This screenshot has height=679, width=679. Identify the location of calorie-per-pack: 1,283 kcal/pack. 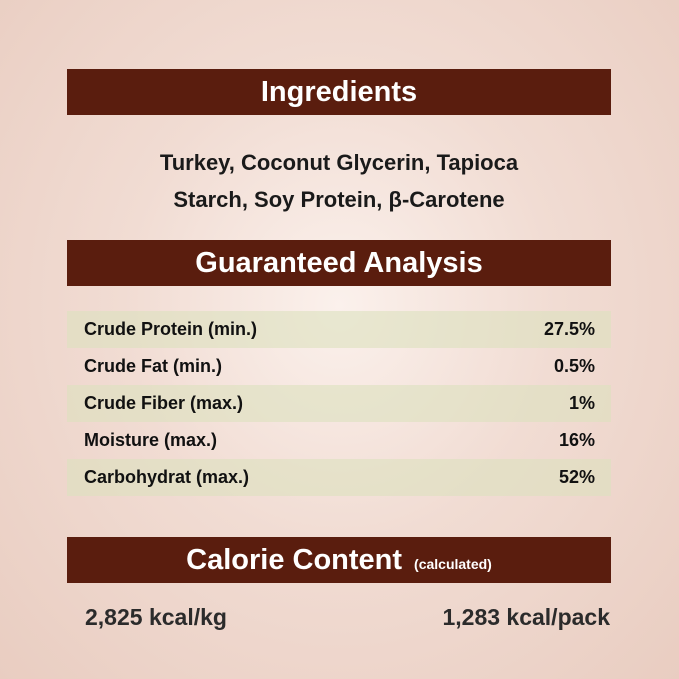
(526, 617).